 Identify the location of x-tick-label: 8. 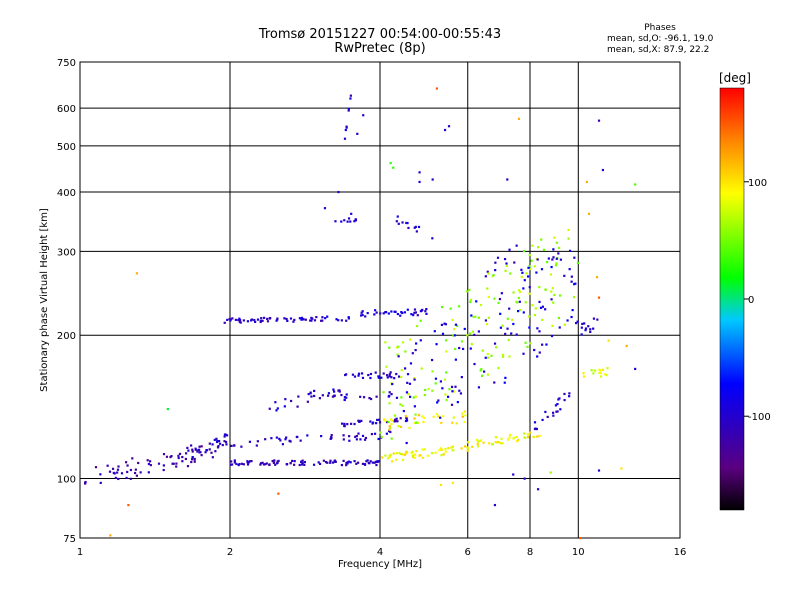
(530, 552).